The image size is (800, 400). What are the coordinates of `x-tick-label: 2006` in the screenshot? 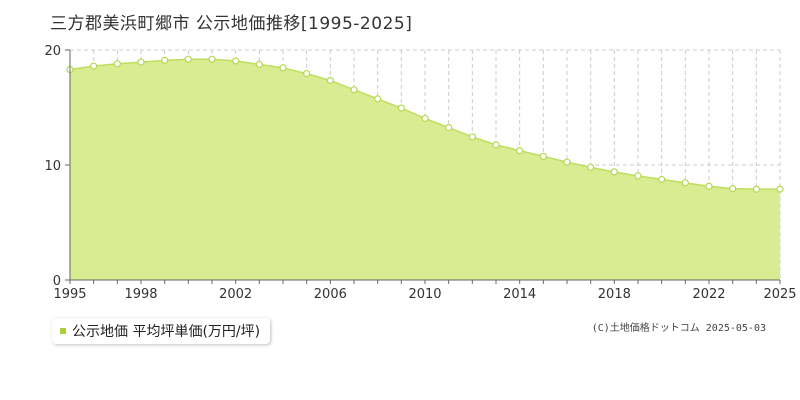 It's located at (330, 294).